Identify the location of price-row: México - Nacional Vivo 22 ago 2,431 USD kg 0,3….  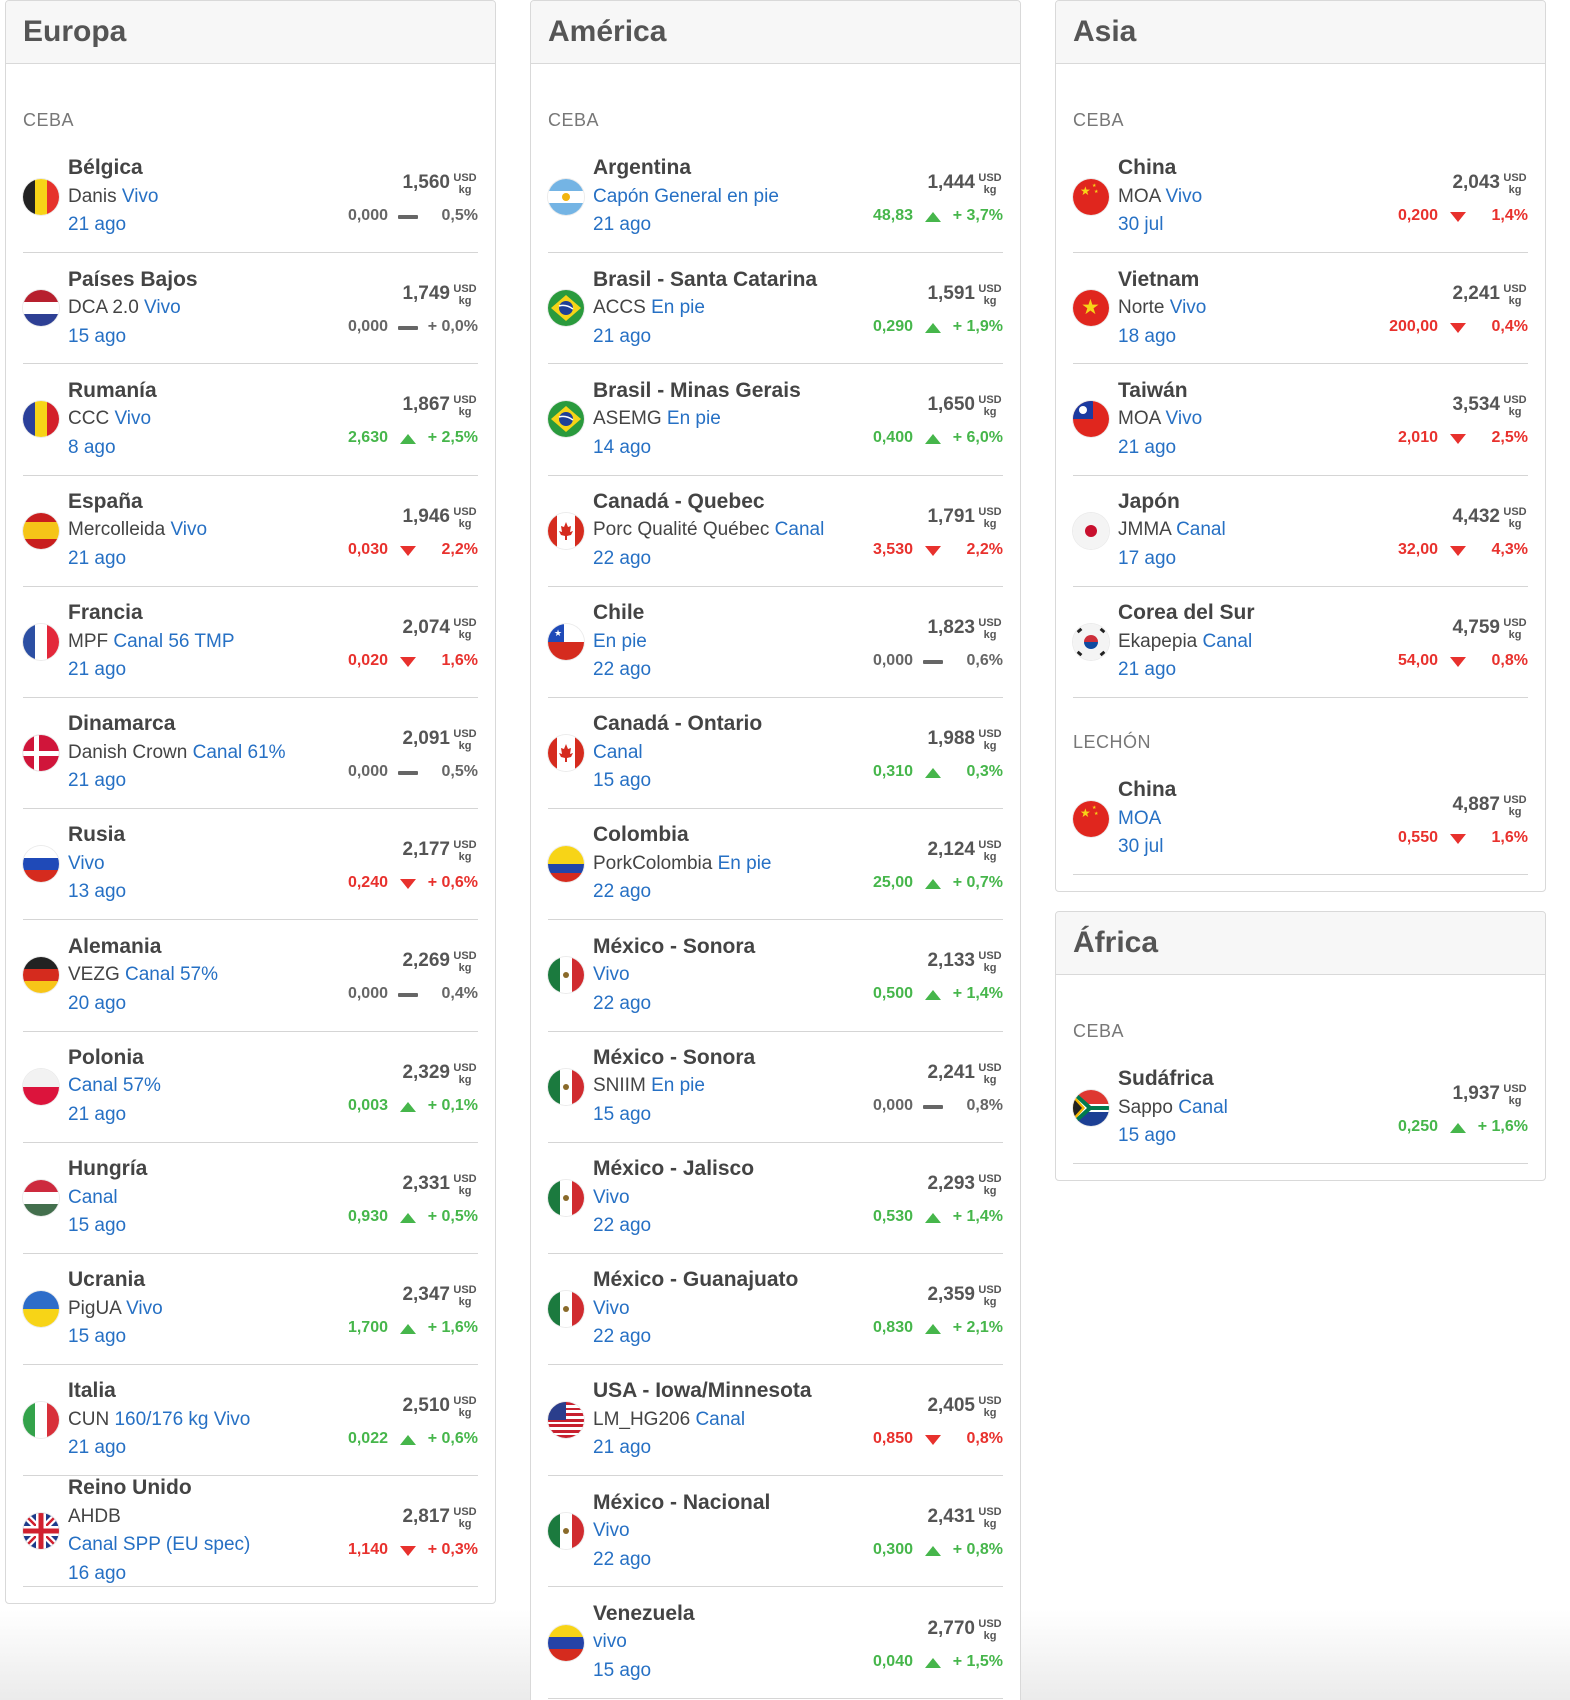
(775, 1532).